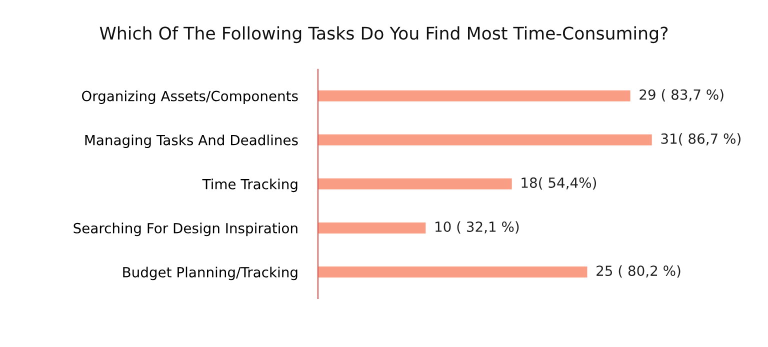 The image size is (768, 347). What do you see at coordinates (210, 273) in the screenshot?
I see `y-tick-label: Budget Planning/Tracking` at bounding box center [210, 273].